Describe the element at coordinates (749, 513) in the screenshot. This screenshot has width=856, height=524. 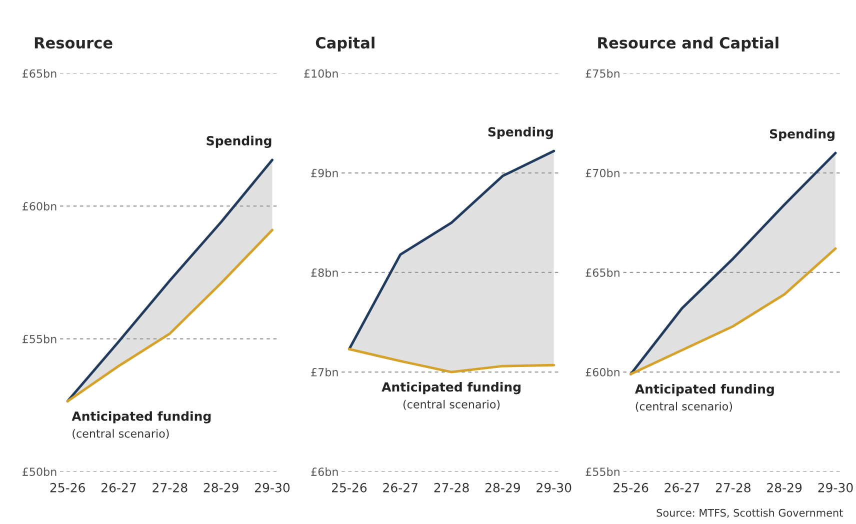
I see `source-note: Source: MTFS, Scottish Government` at that location.